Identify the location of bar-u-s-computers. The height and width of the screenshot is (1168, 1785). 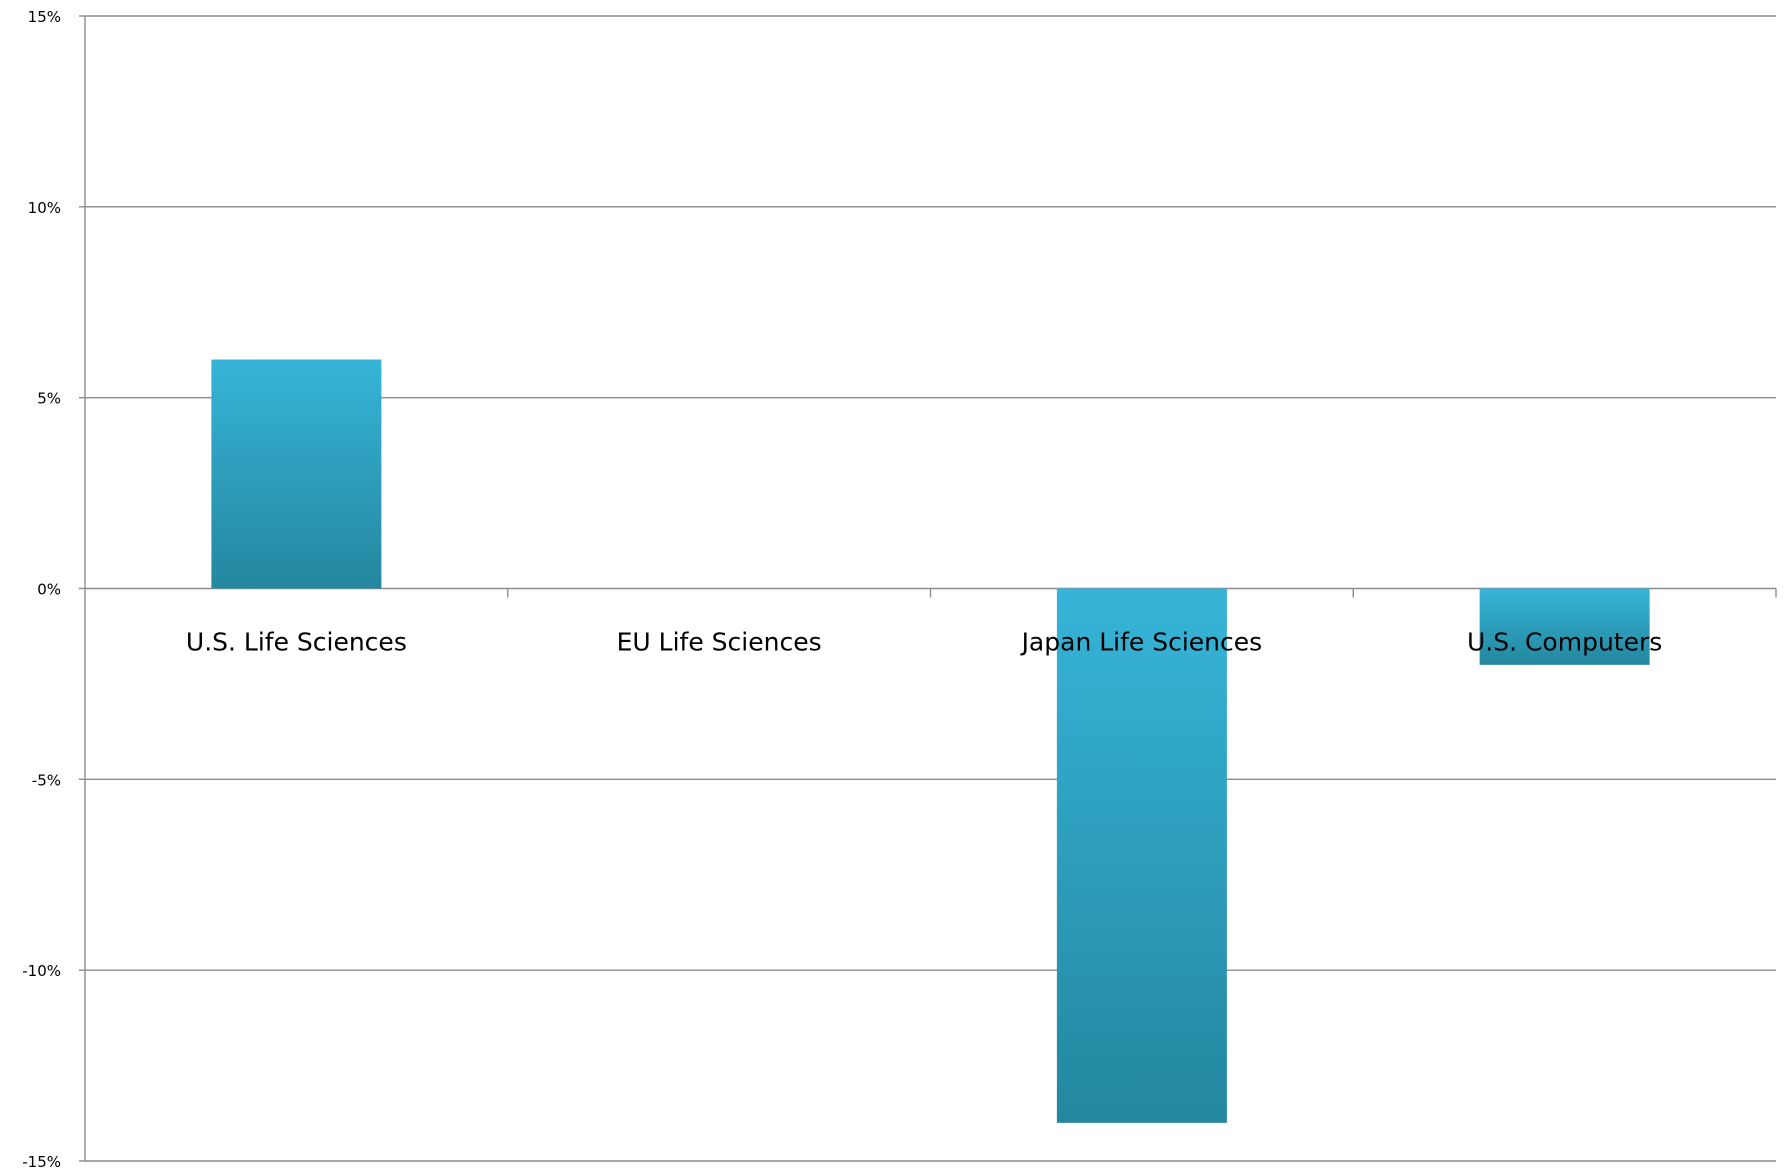
(1564, 626).